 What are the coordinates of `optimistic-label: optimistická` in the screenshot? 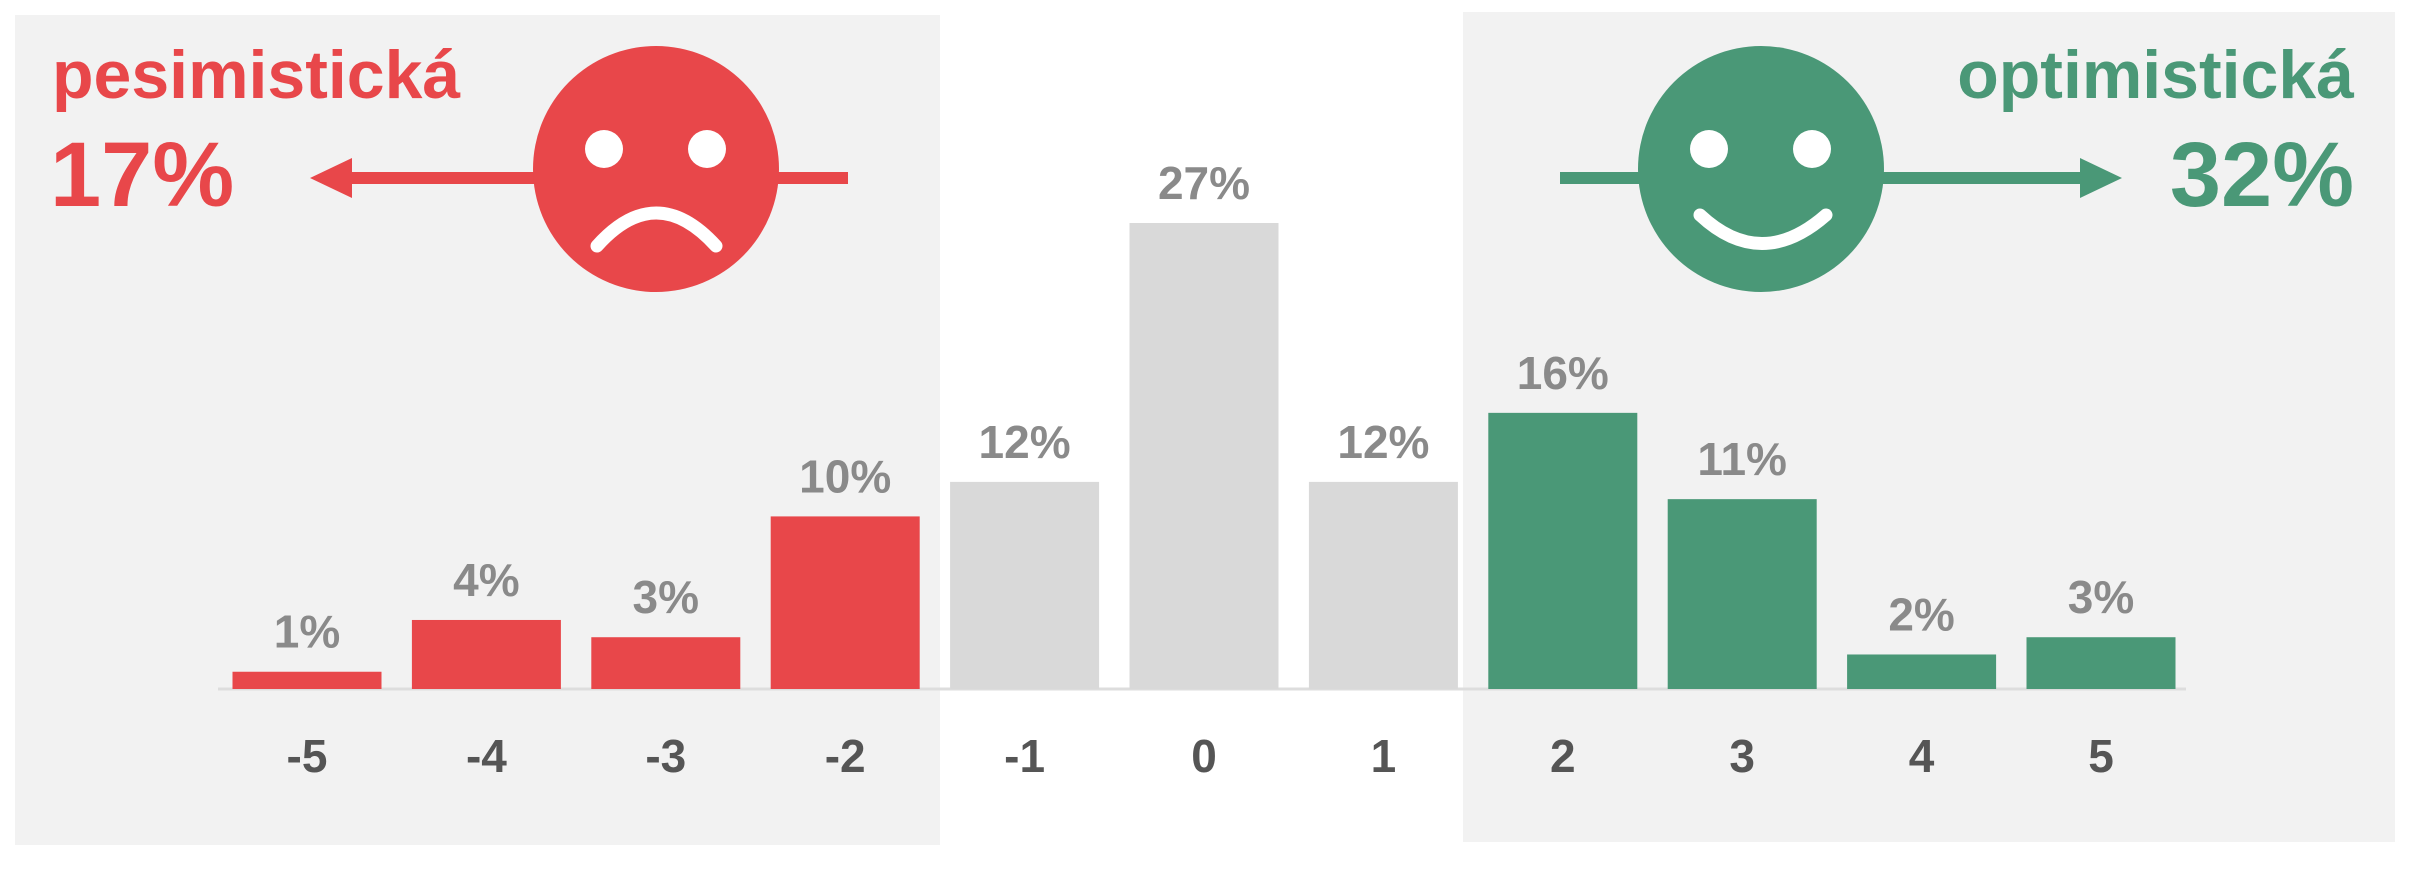 It's located at (2155, 75).